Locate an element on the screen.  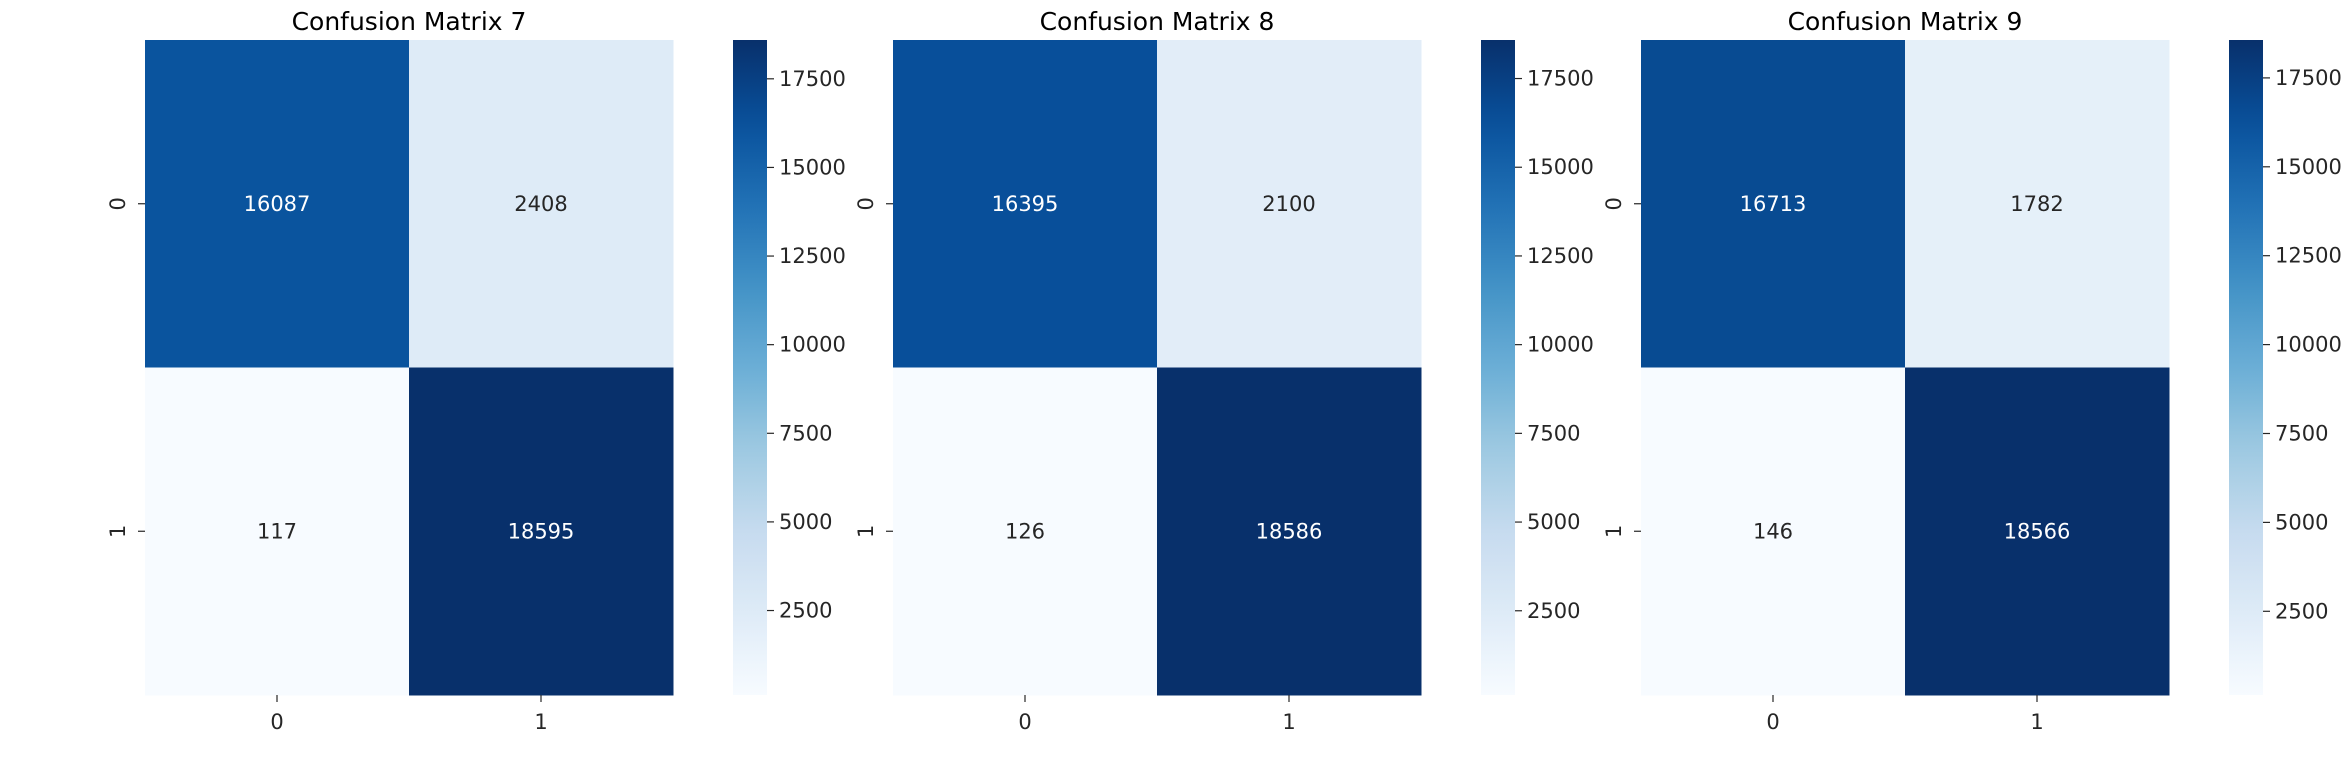
cell-value-label: 117 is located at coordinates (277, 531).